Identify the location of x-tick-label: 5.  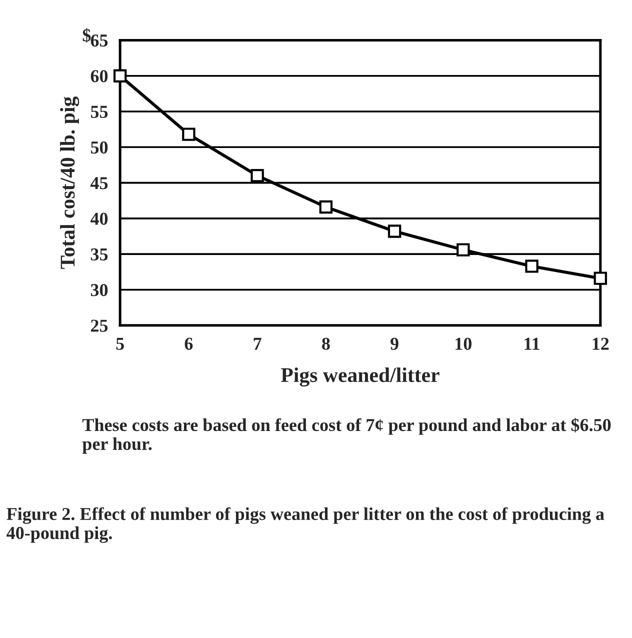
(120, 344).